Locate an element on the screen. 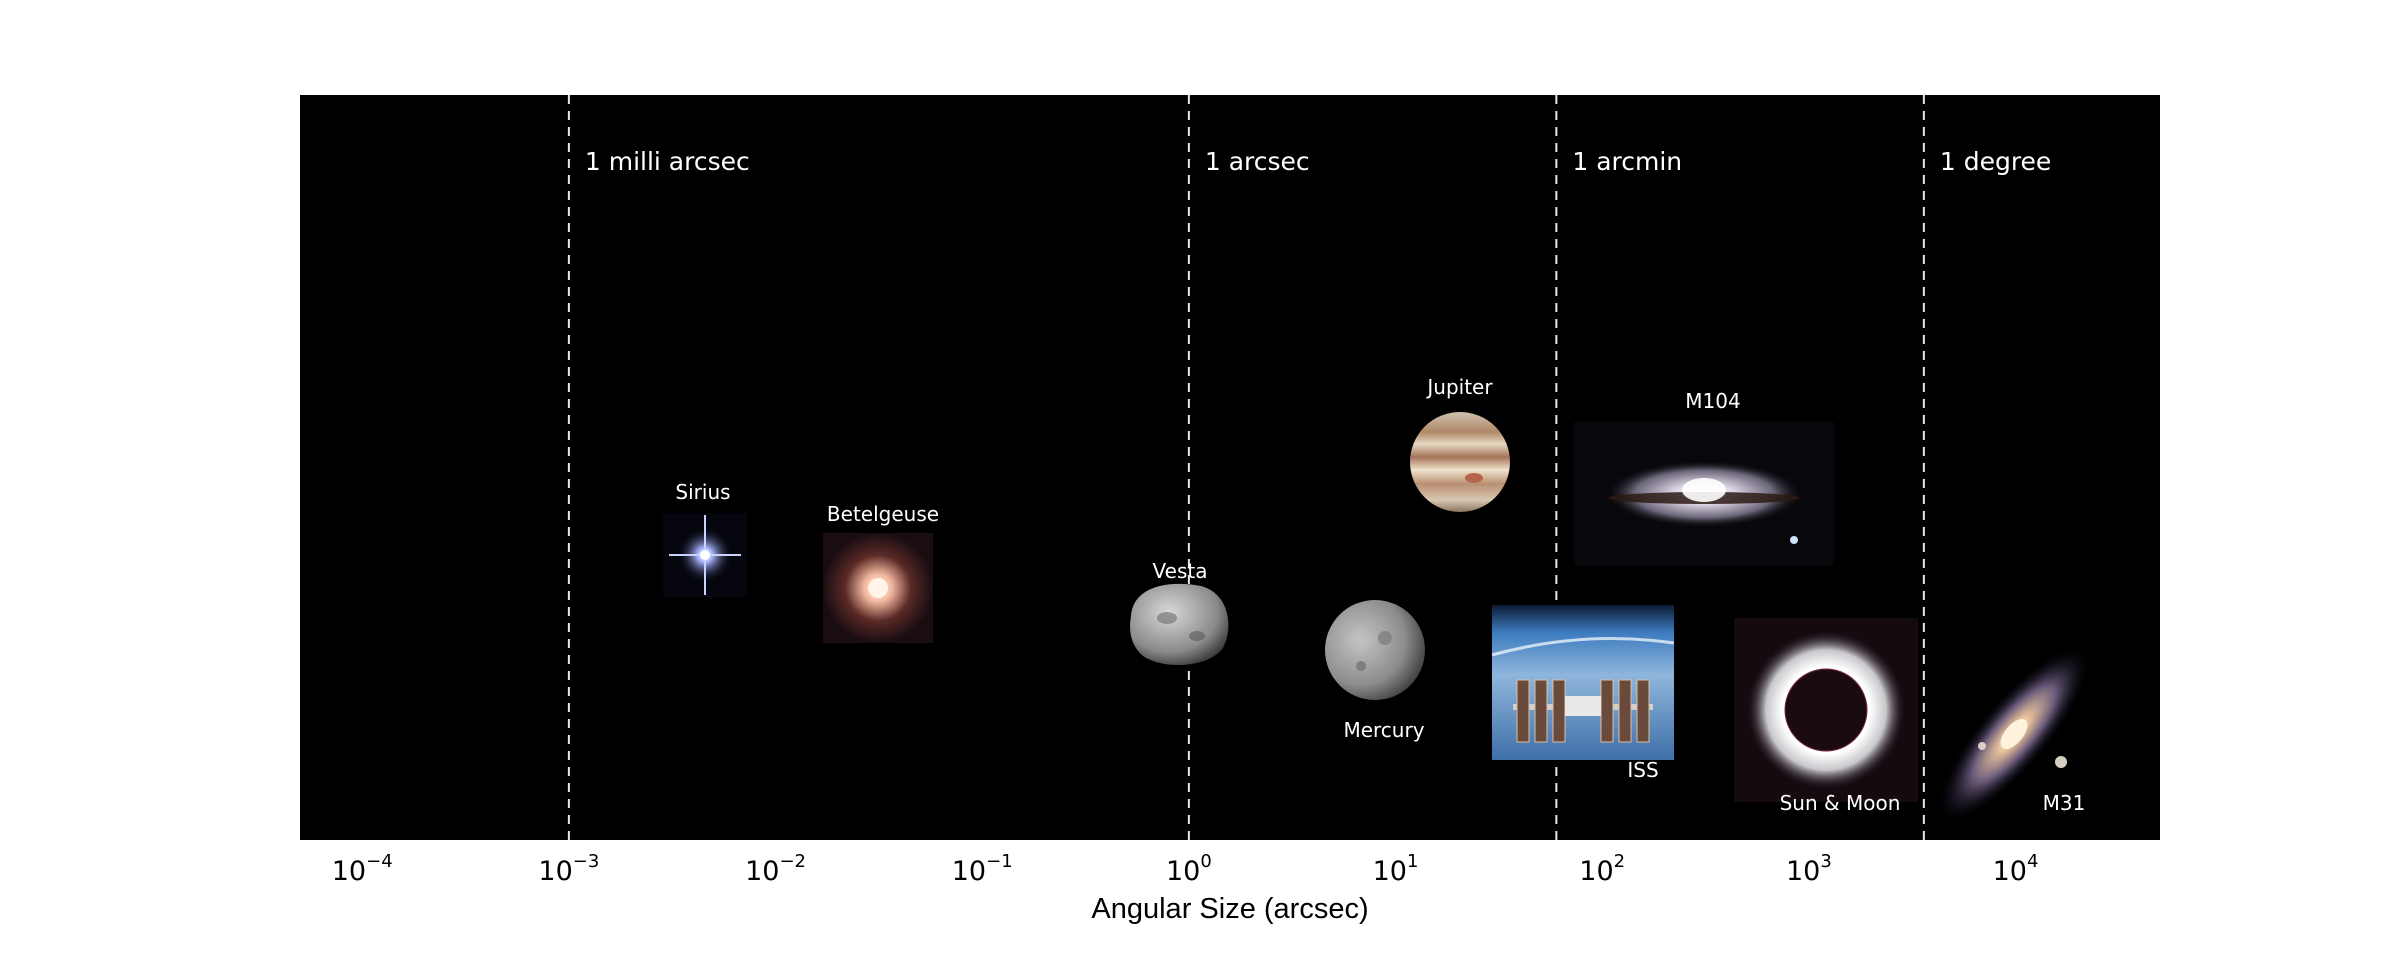  solar-eclipse-icon is located at coordinates (1826, 710).